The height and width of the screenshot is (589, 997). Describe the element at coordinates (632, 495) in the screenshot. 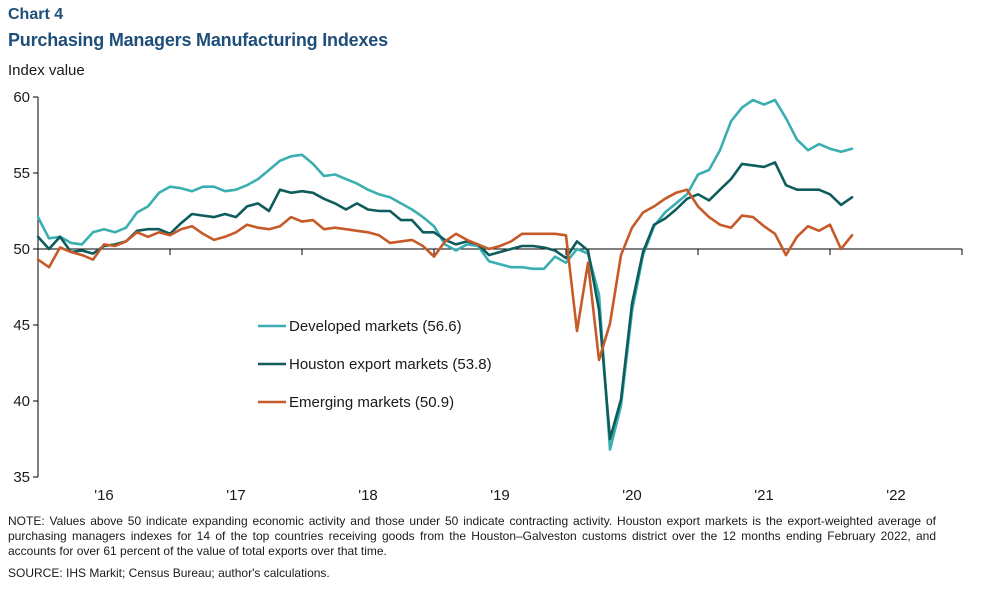

I see `x-tick-label: '20` at that location.